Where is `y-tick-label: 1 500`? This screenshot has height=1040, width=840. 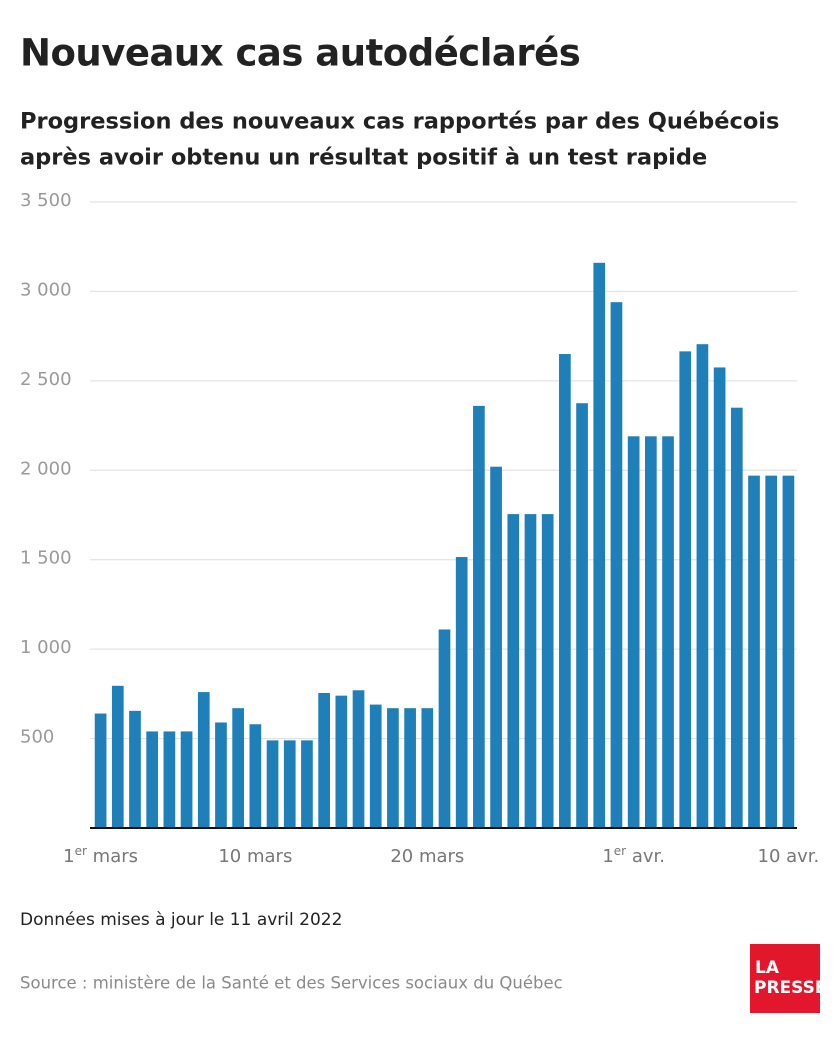 y-tick-label: 1 500 is located at coordinates (46, 558).